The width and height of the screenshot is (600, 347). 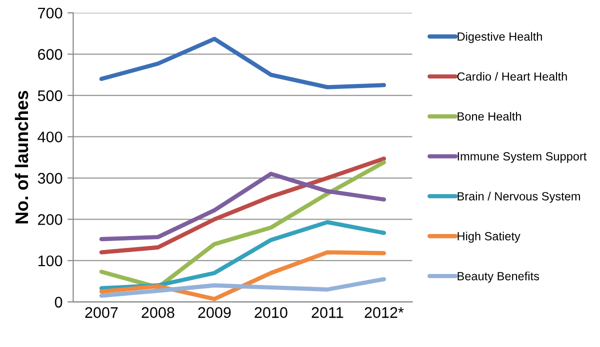 What do you see at coordinates (50, 54) in the screenshot?
I see `y-tick-label: 600` at bounding box center [50, 54].